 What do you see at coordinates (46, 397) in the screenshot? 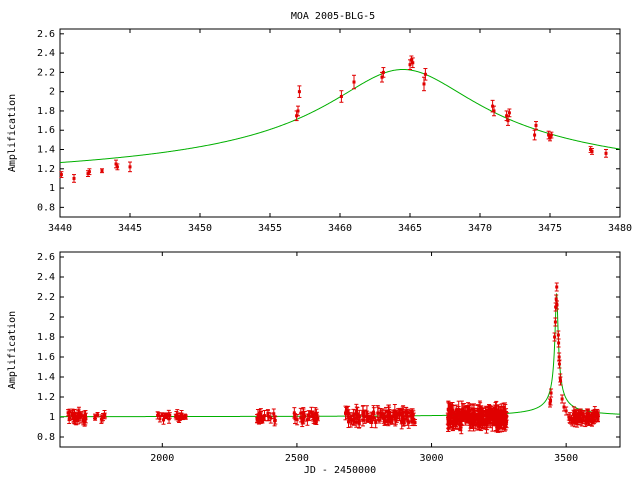
I see `y-tick-label: 1.2` at bounding box center [46, 397].